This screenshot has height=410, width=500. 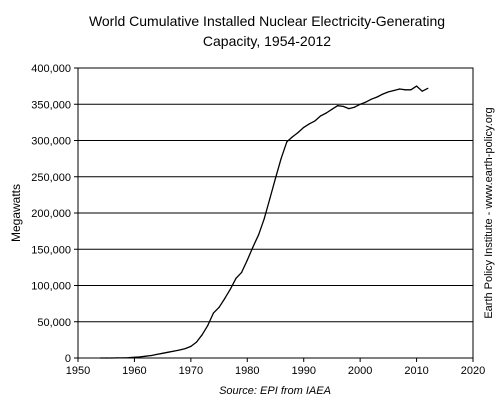 What do you see at coordinates (267, 41) in the screenshot?
I see `chart-title-line-2: Capacity, 1954-2012` at bounding box center [267, 41].